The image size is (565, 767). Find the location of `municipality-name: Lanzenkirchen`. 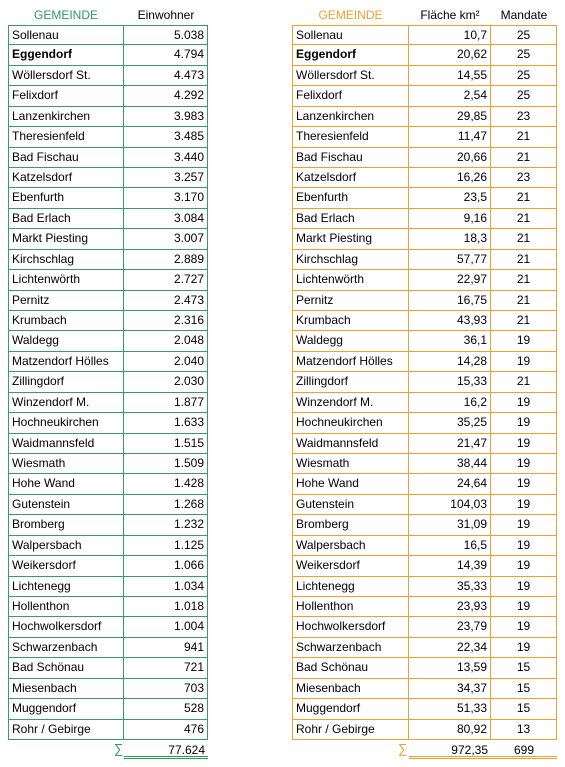

municipality-name: Lanzenkirchen is located at coordinates (66, 116).